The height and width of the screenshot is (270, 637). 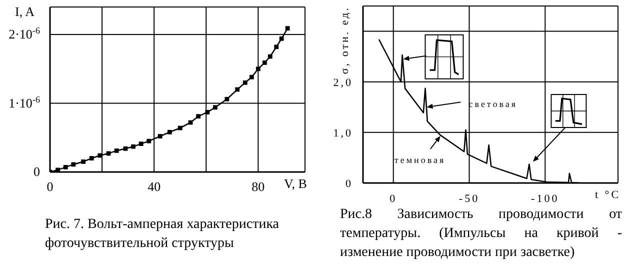 I want to click on annotation: световая, so click(x=493, y=104).